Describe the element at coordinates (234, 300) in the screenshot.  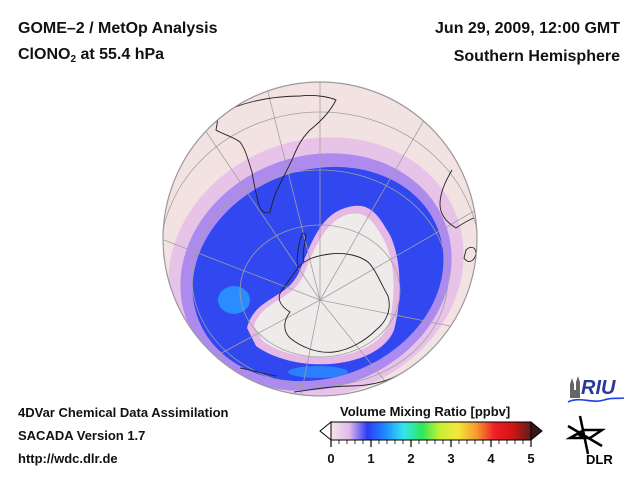
I see `field-lightblue-west` at that location.